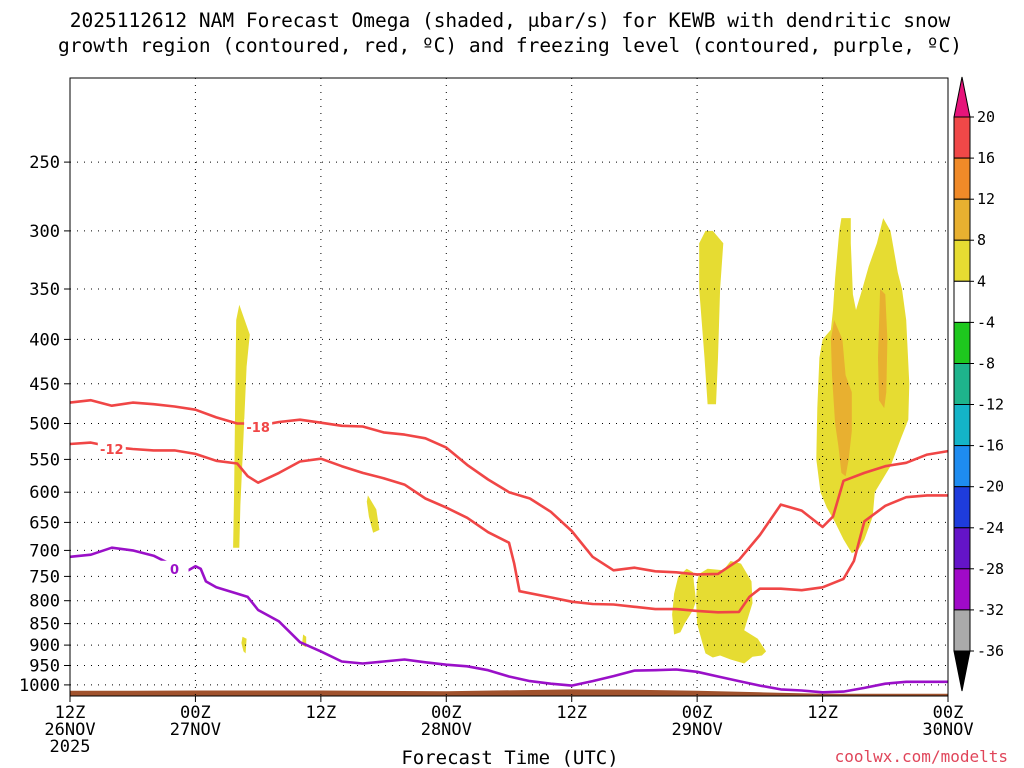  What do you see at coordinates (446, 713) in the screenshot?
I see `x-tick-label-36-0: 00Z` at bounding box center [446, 713].